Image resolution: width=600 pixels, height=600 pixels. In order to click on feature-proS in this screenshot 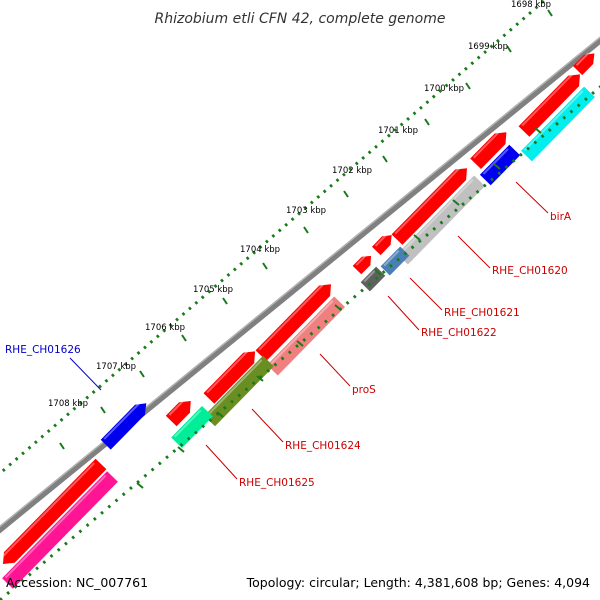, I will do `click(306, 336)`.